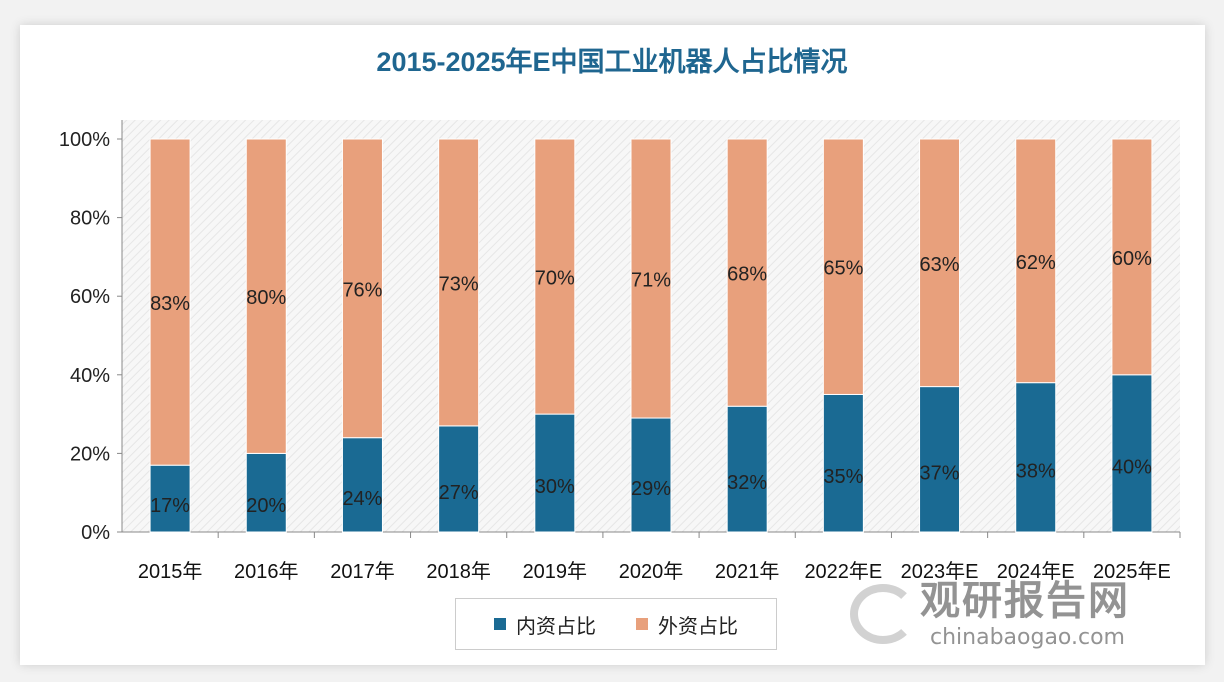 The image size is (1224, 682). I want to click on legend-item-foreign: 外资占比, so click(687, 624).